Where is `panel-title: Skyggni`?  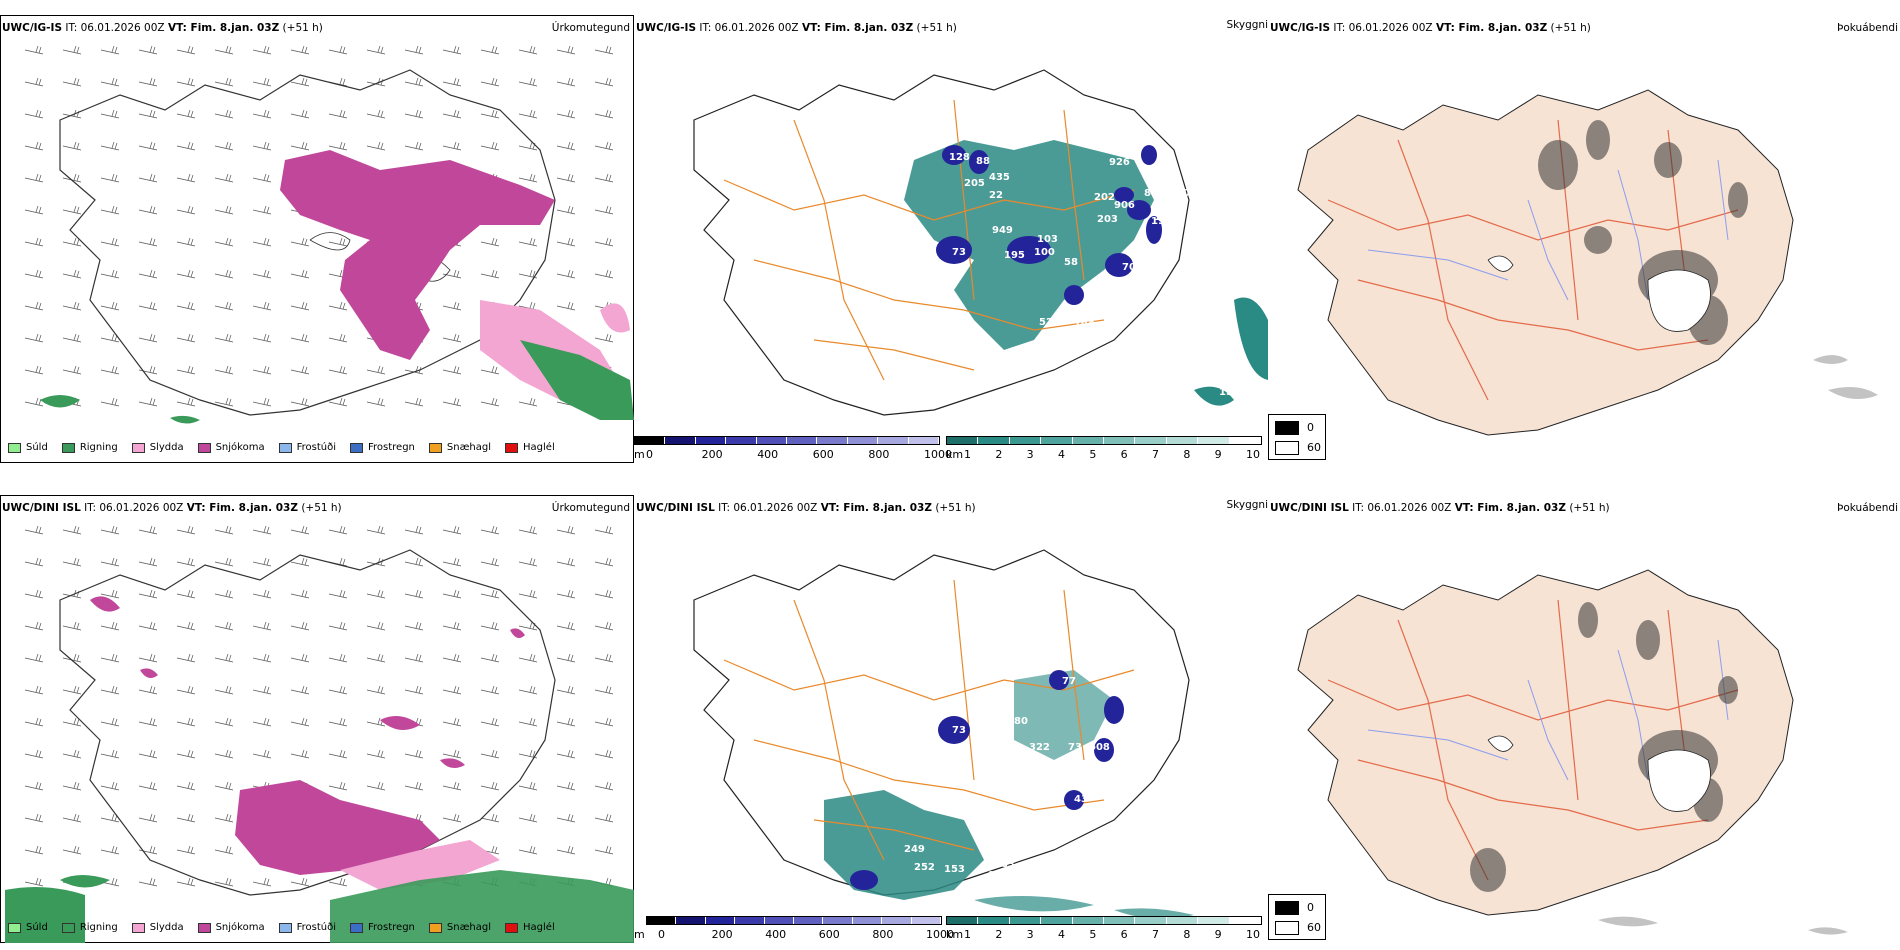 panel-title: Skyggni is located at coordinates (1247, 25).